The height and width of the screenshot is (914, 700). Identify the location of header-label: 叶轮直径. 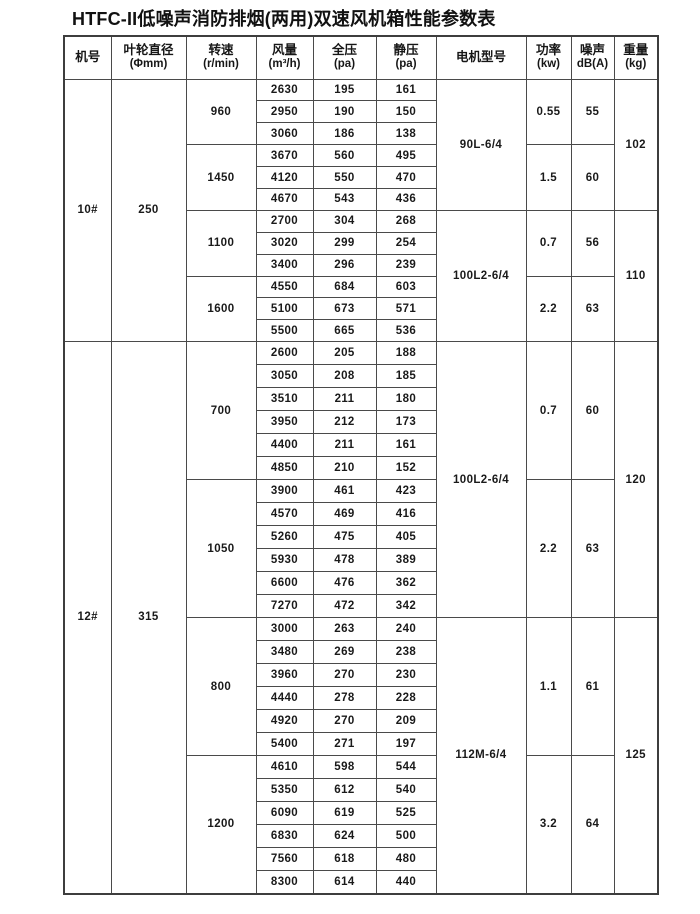
(148, 50).